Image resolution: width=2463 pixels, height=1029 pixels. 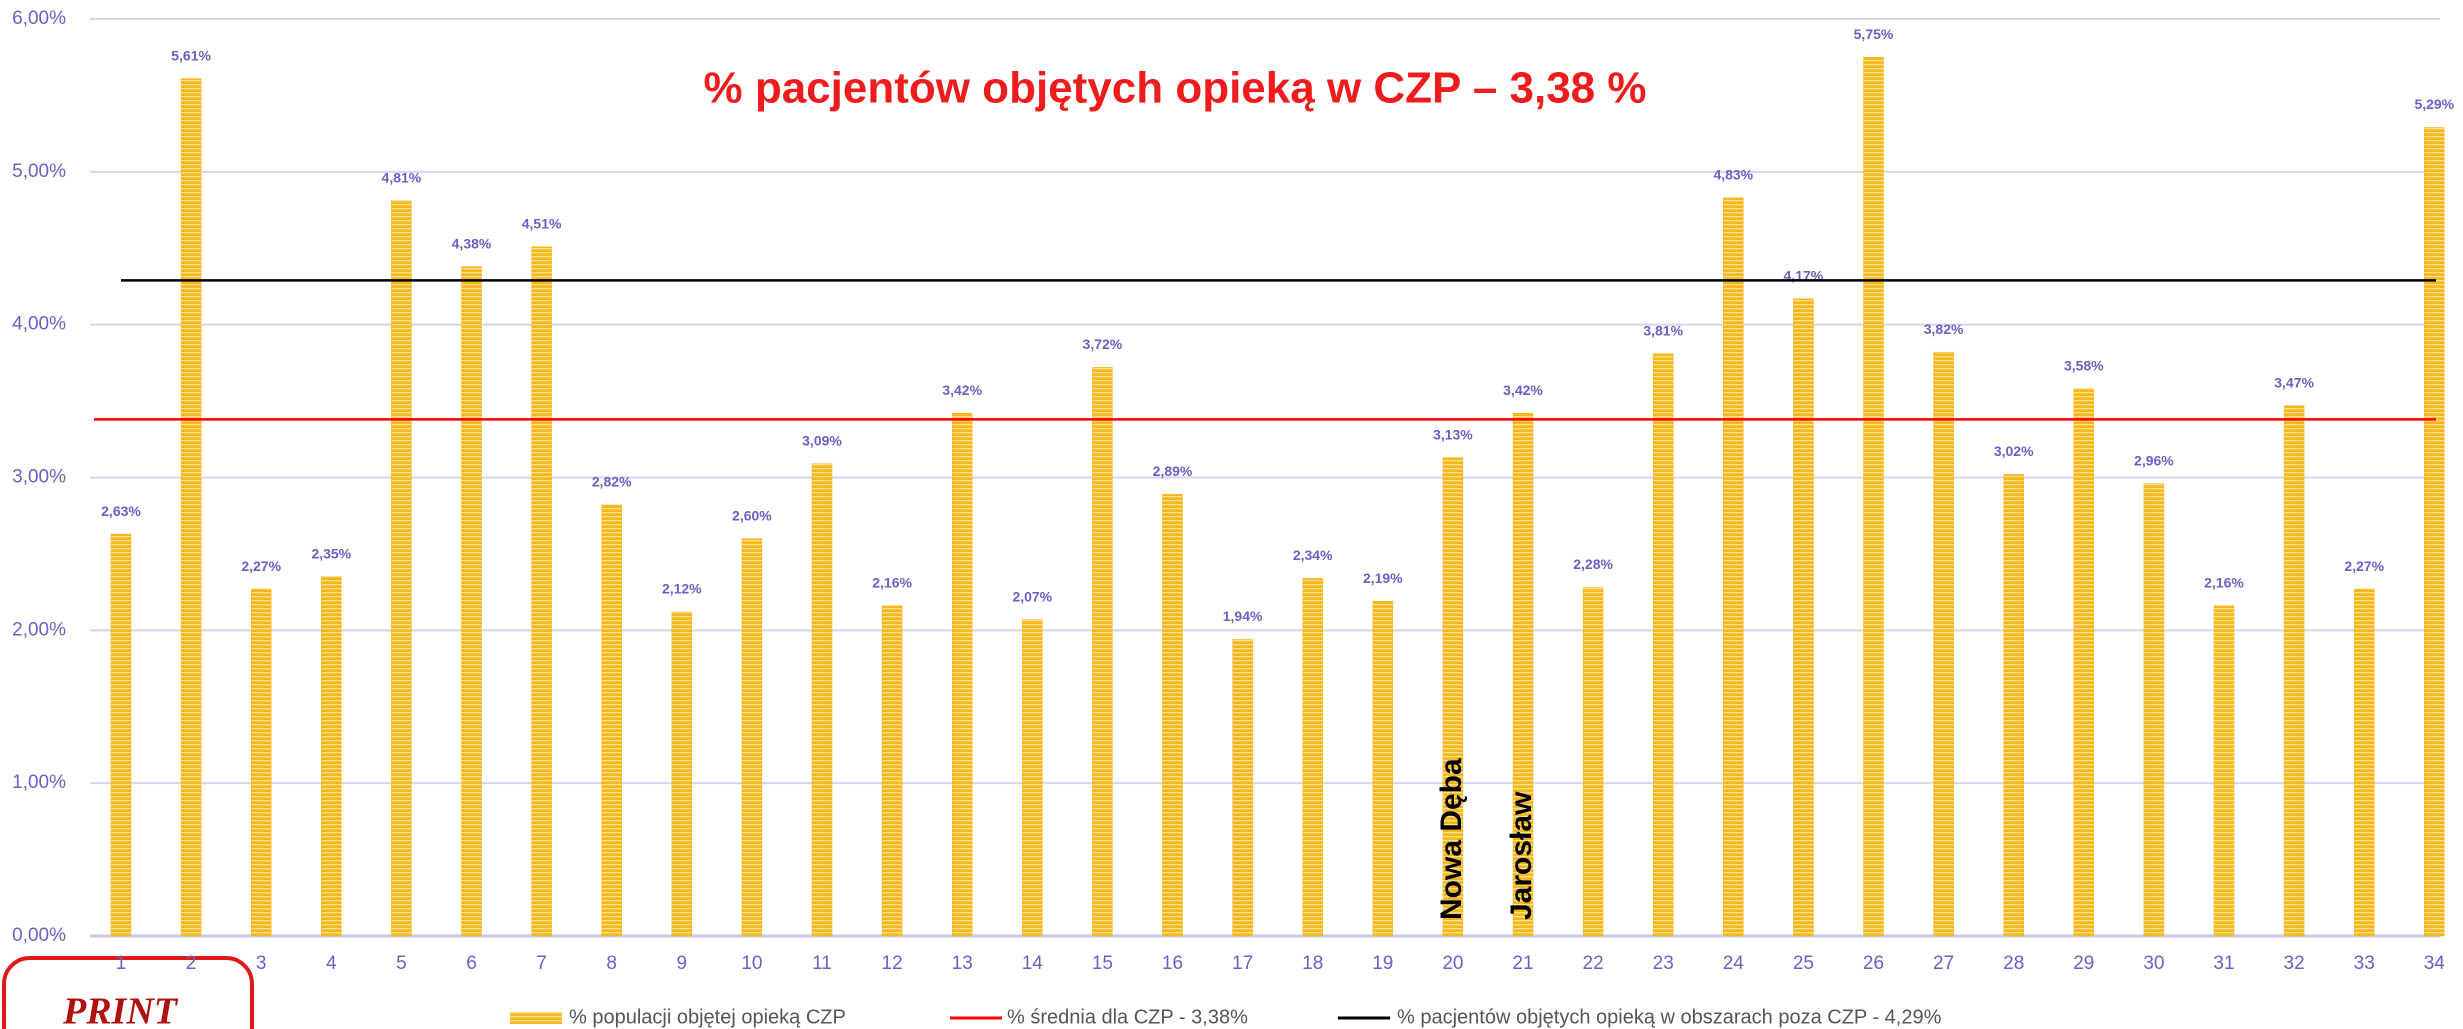 What do you see at coordinates (1243, 616) in the screenshot?
I see `value-label: 1,94%` at bounding box center [1243, 616].